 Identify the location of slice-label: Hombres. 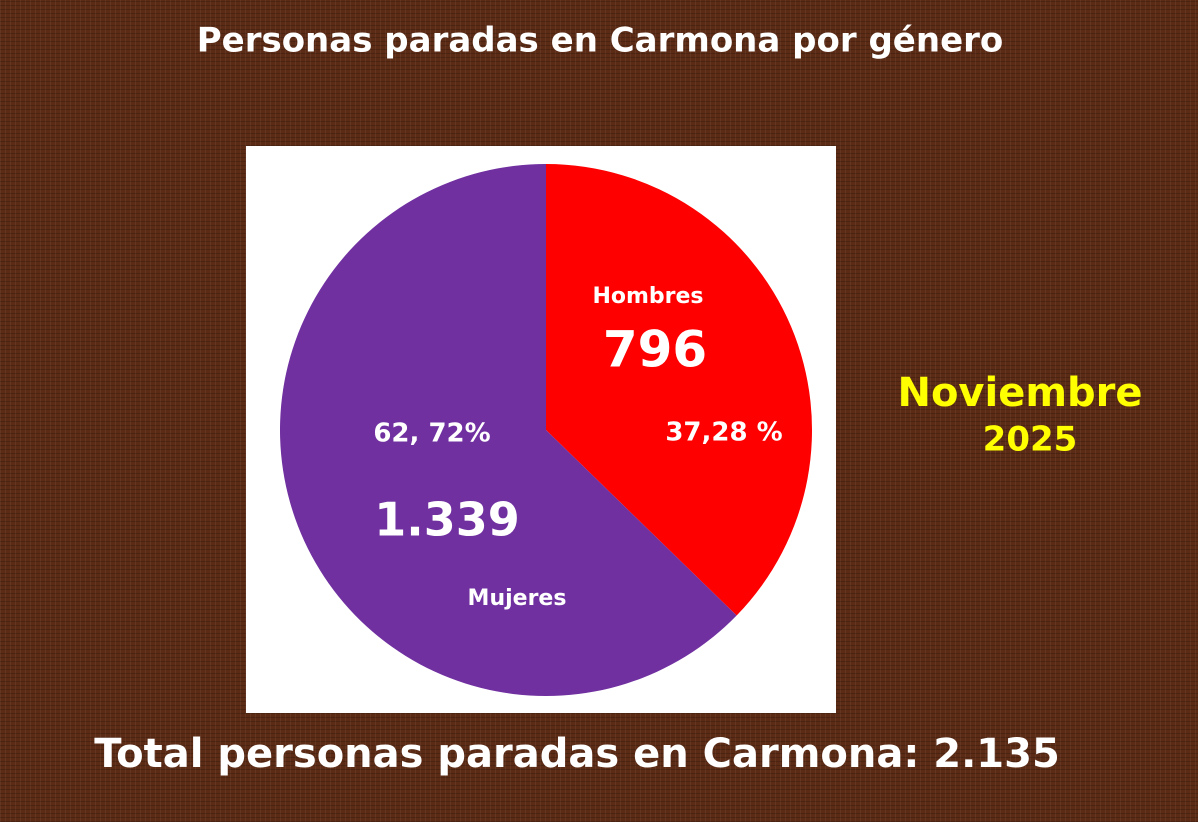
(647, 296).